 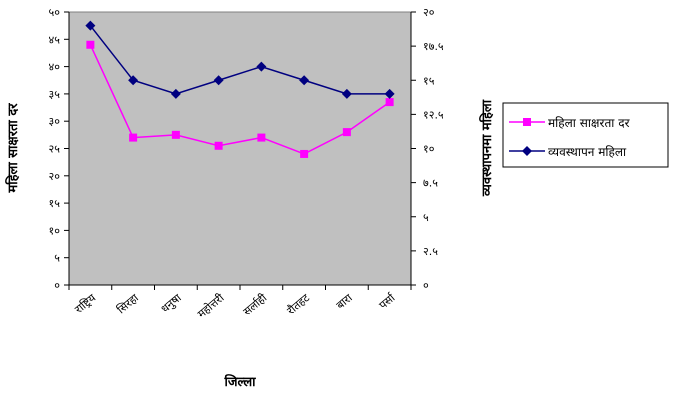 I want to click on right-y-axis: ० २.५ ५ ७.५ १० १२.५ १५ १७.५ २०, so click(x=427, y=149).